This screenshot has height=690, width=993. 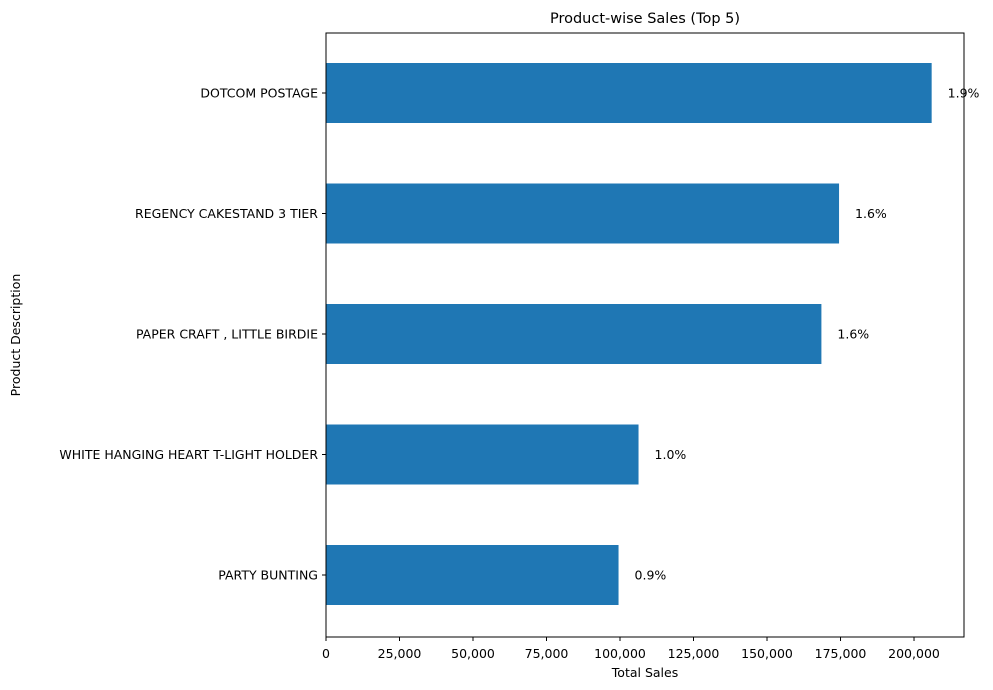 I want to click on data-label: 1.0%, so click(x=671, y=454).